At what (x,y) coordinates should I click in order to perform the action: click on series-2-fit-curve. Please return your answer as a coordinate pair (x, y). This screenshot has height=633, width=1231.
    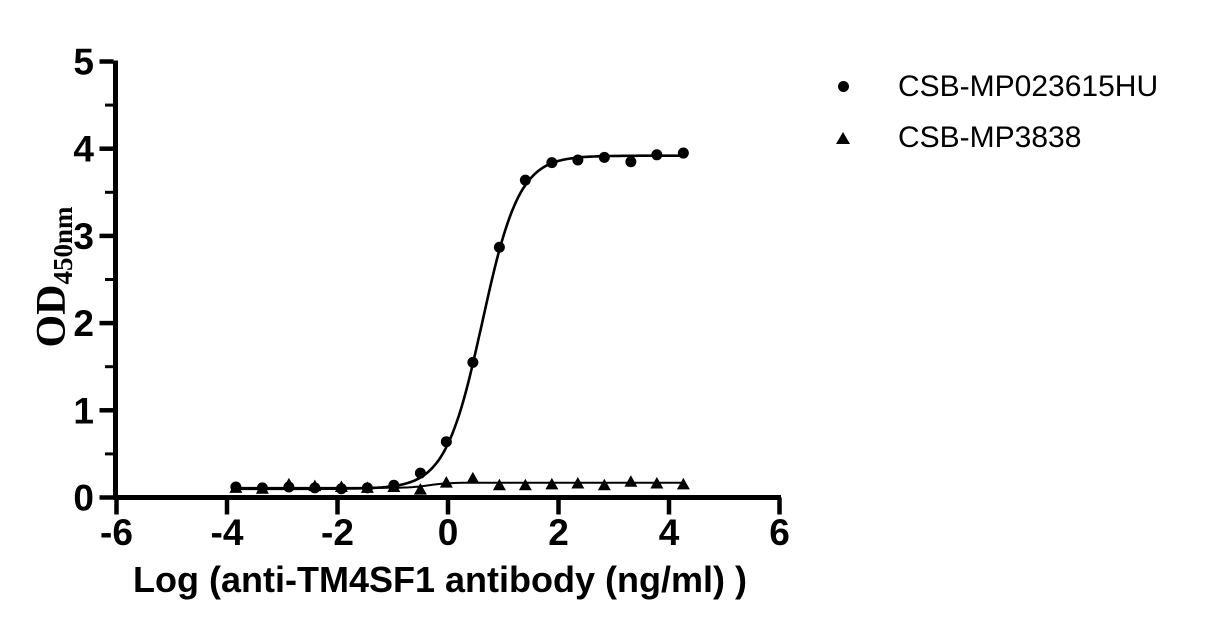
    Looking at the image, I should click on (459, 485).